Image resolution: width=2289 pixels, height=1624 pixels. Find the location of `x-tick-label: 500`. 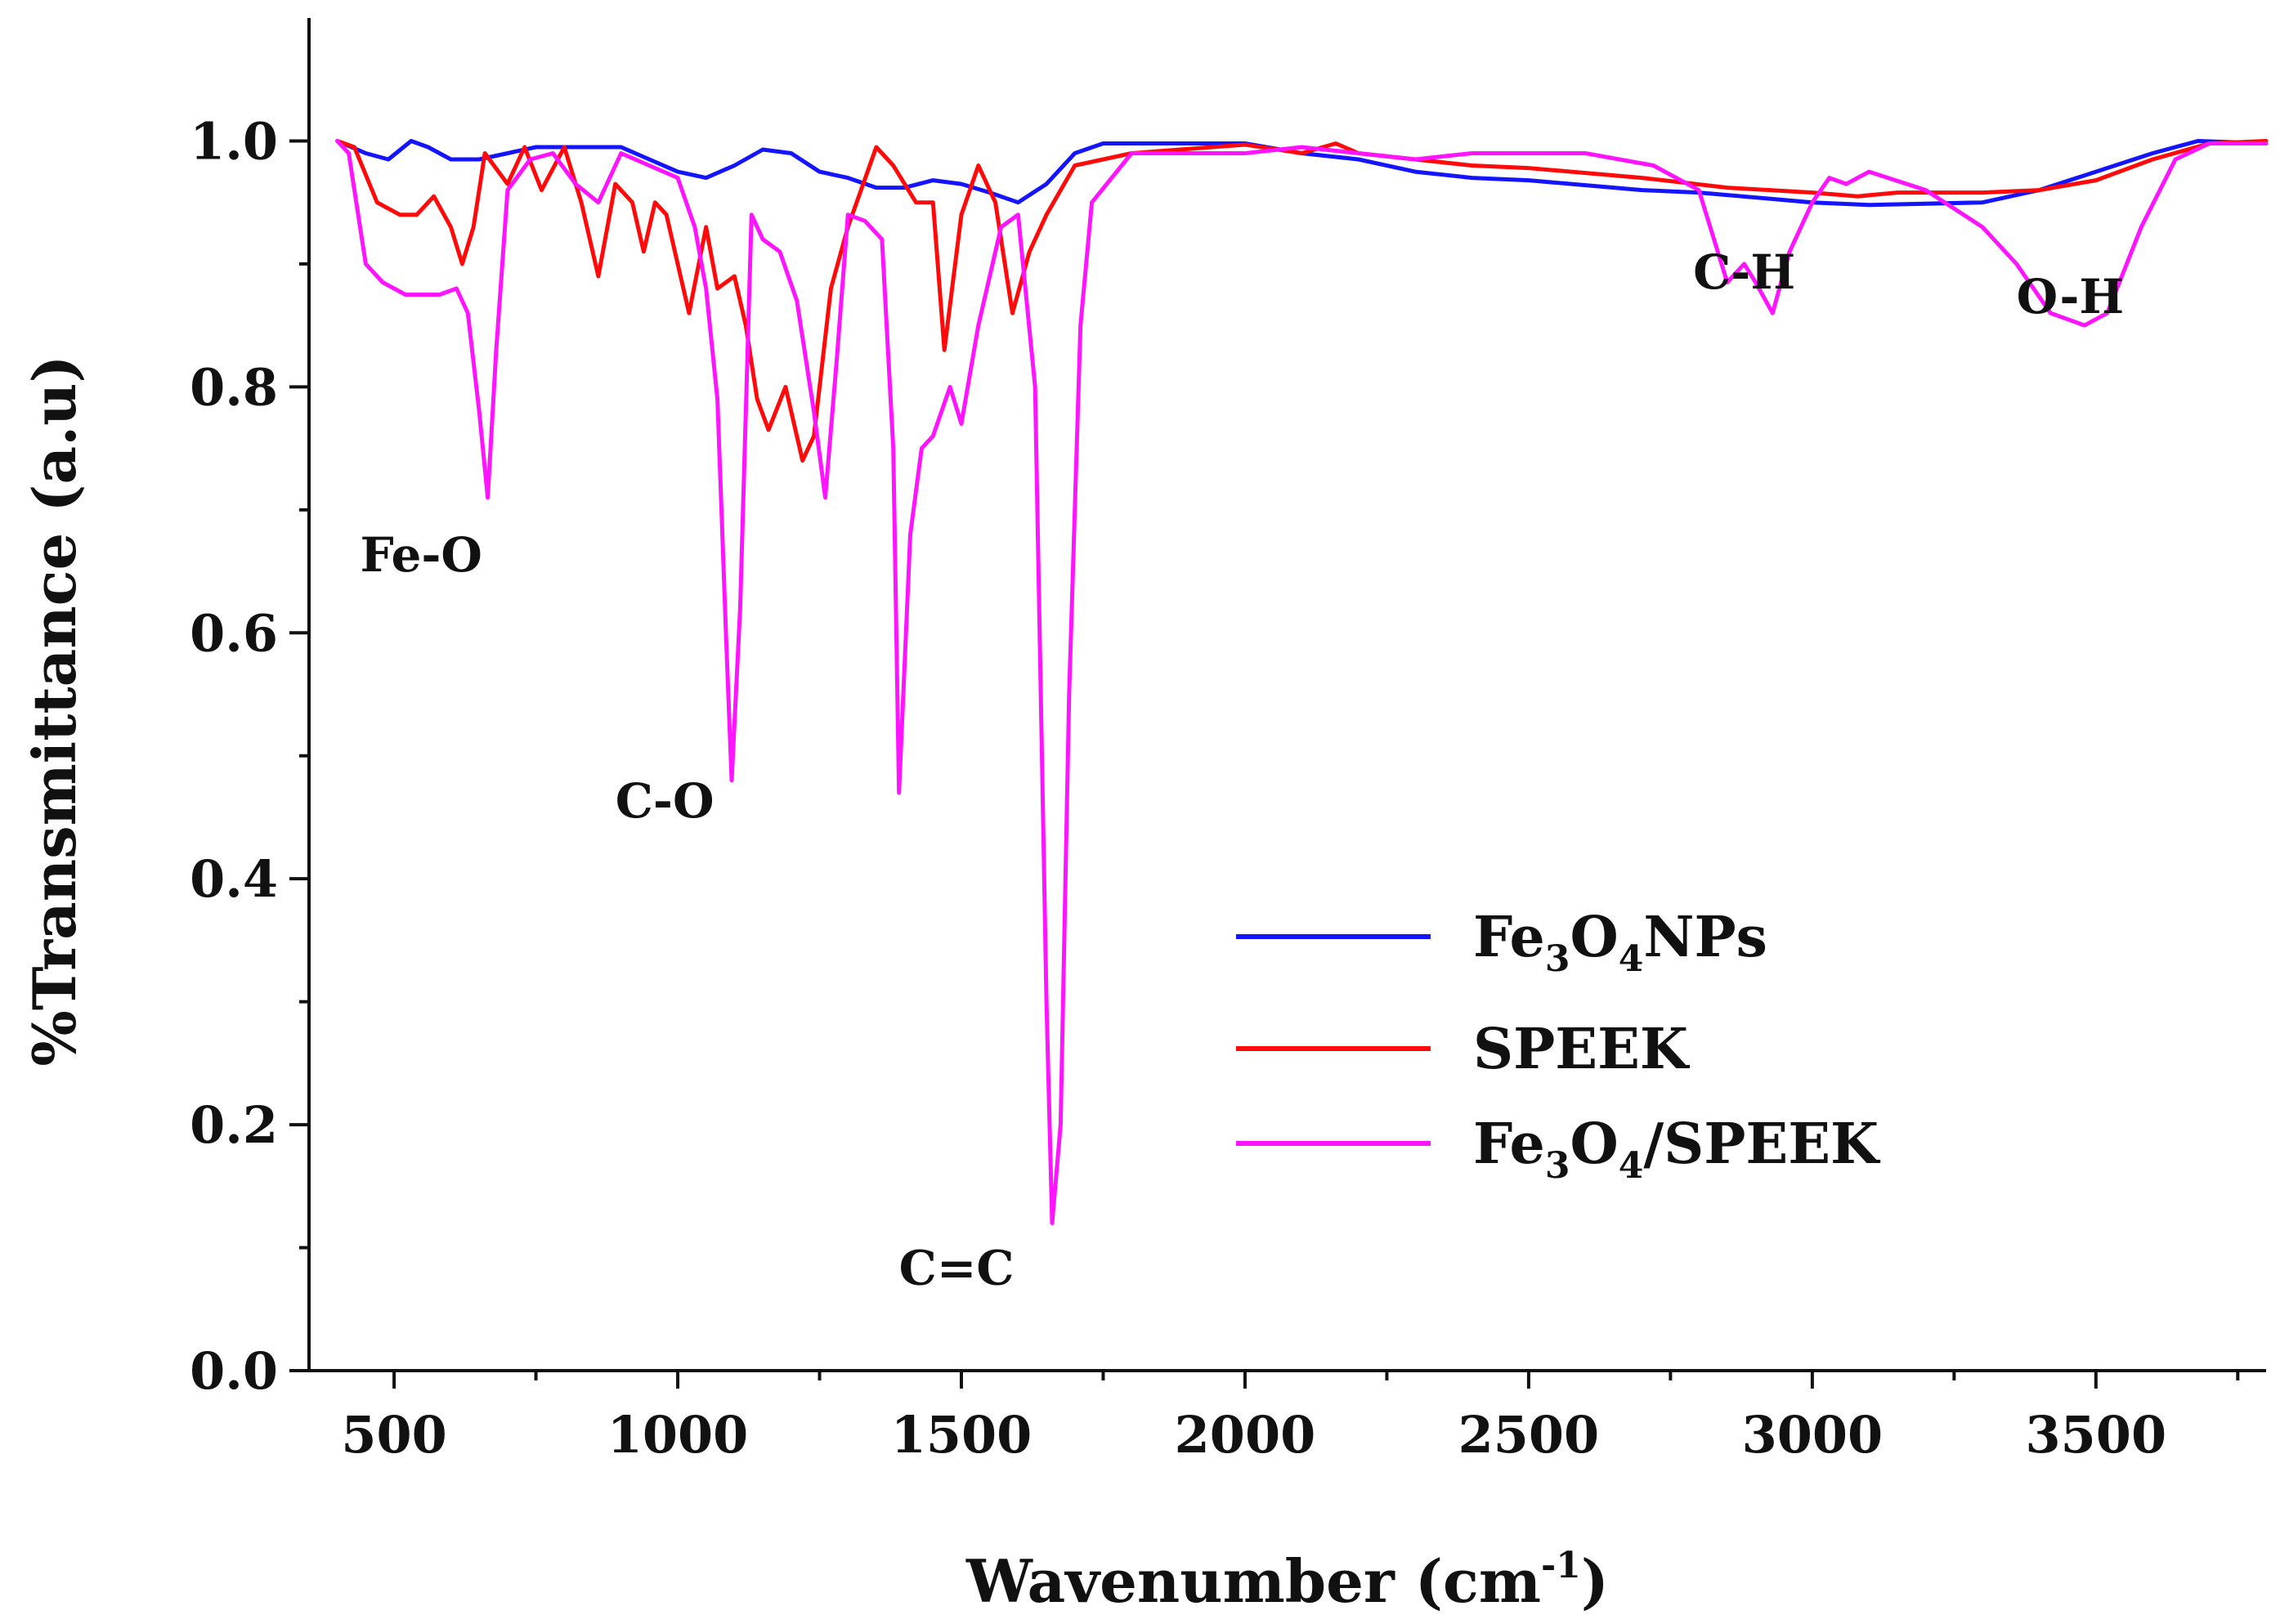

x-tick-label: 500 is located at coordinates (393, 1435).